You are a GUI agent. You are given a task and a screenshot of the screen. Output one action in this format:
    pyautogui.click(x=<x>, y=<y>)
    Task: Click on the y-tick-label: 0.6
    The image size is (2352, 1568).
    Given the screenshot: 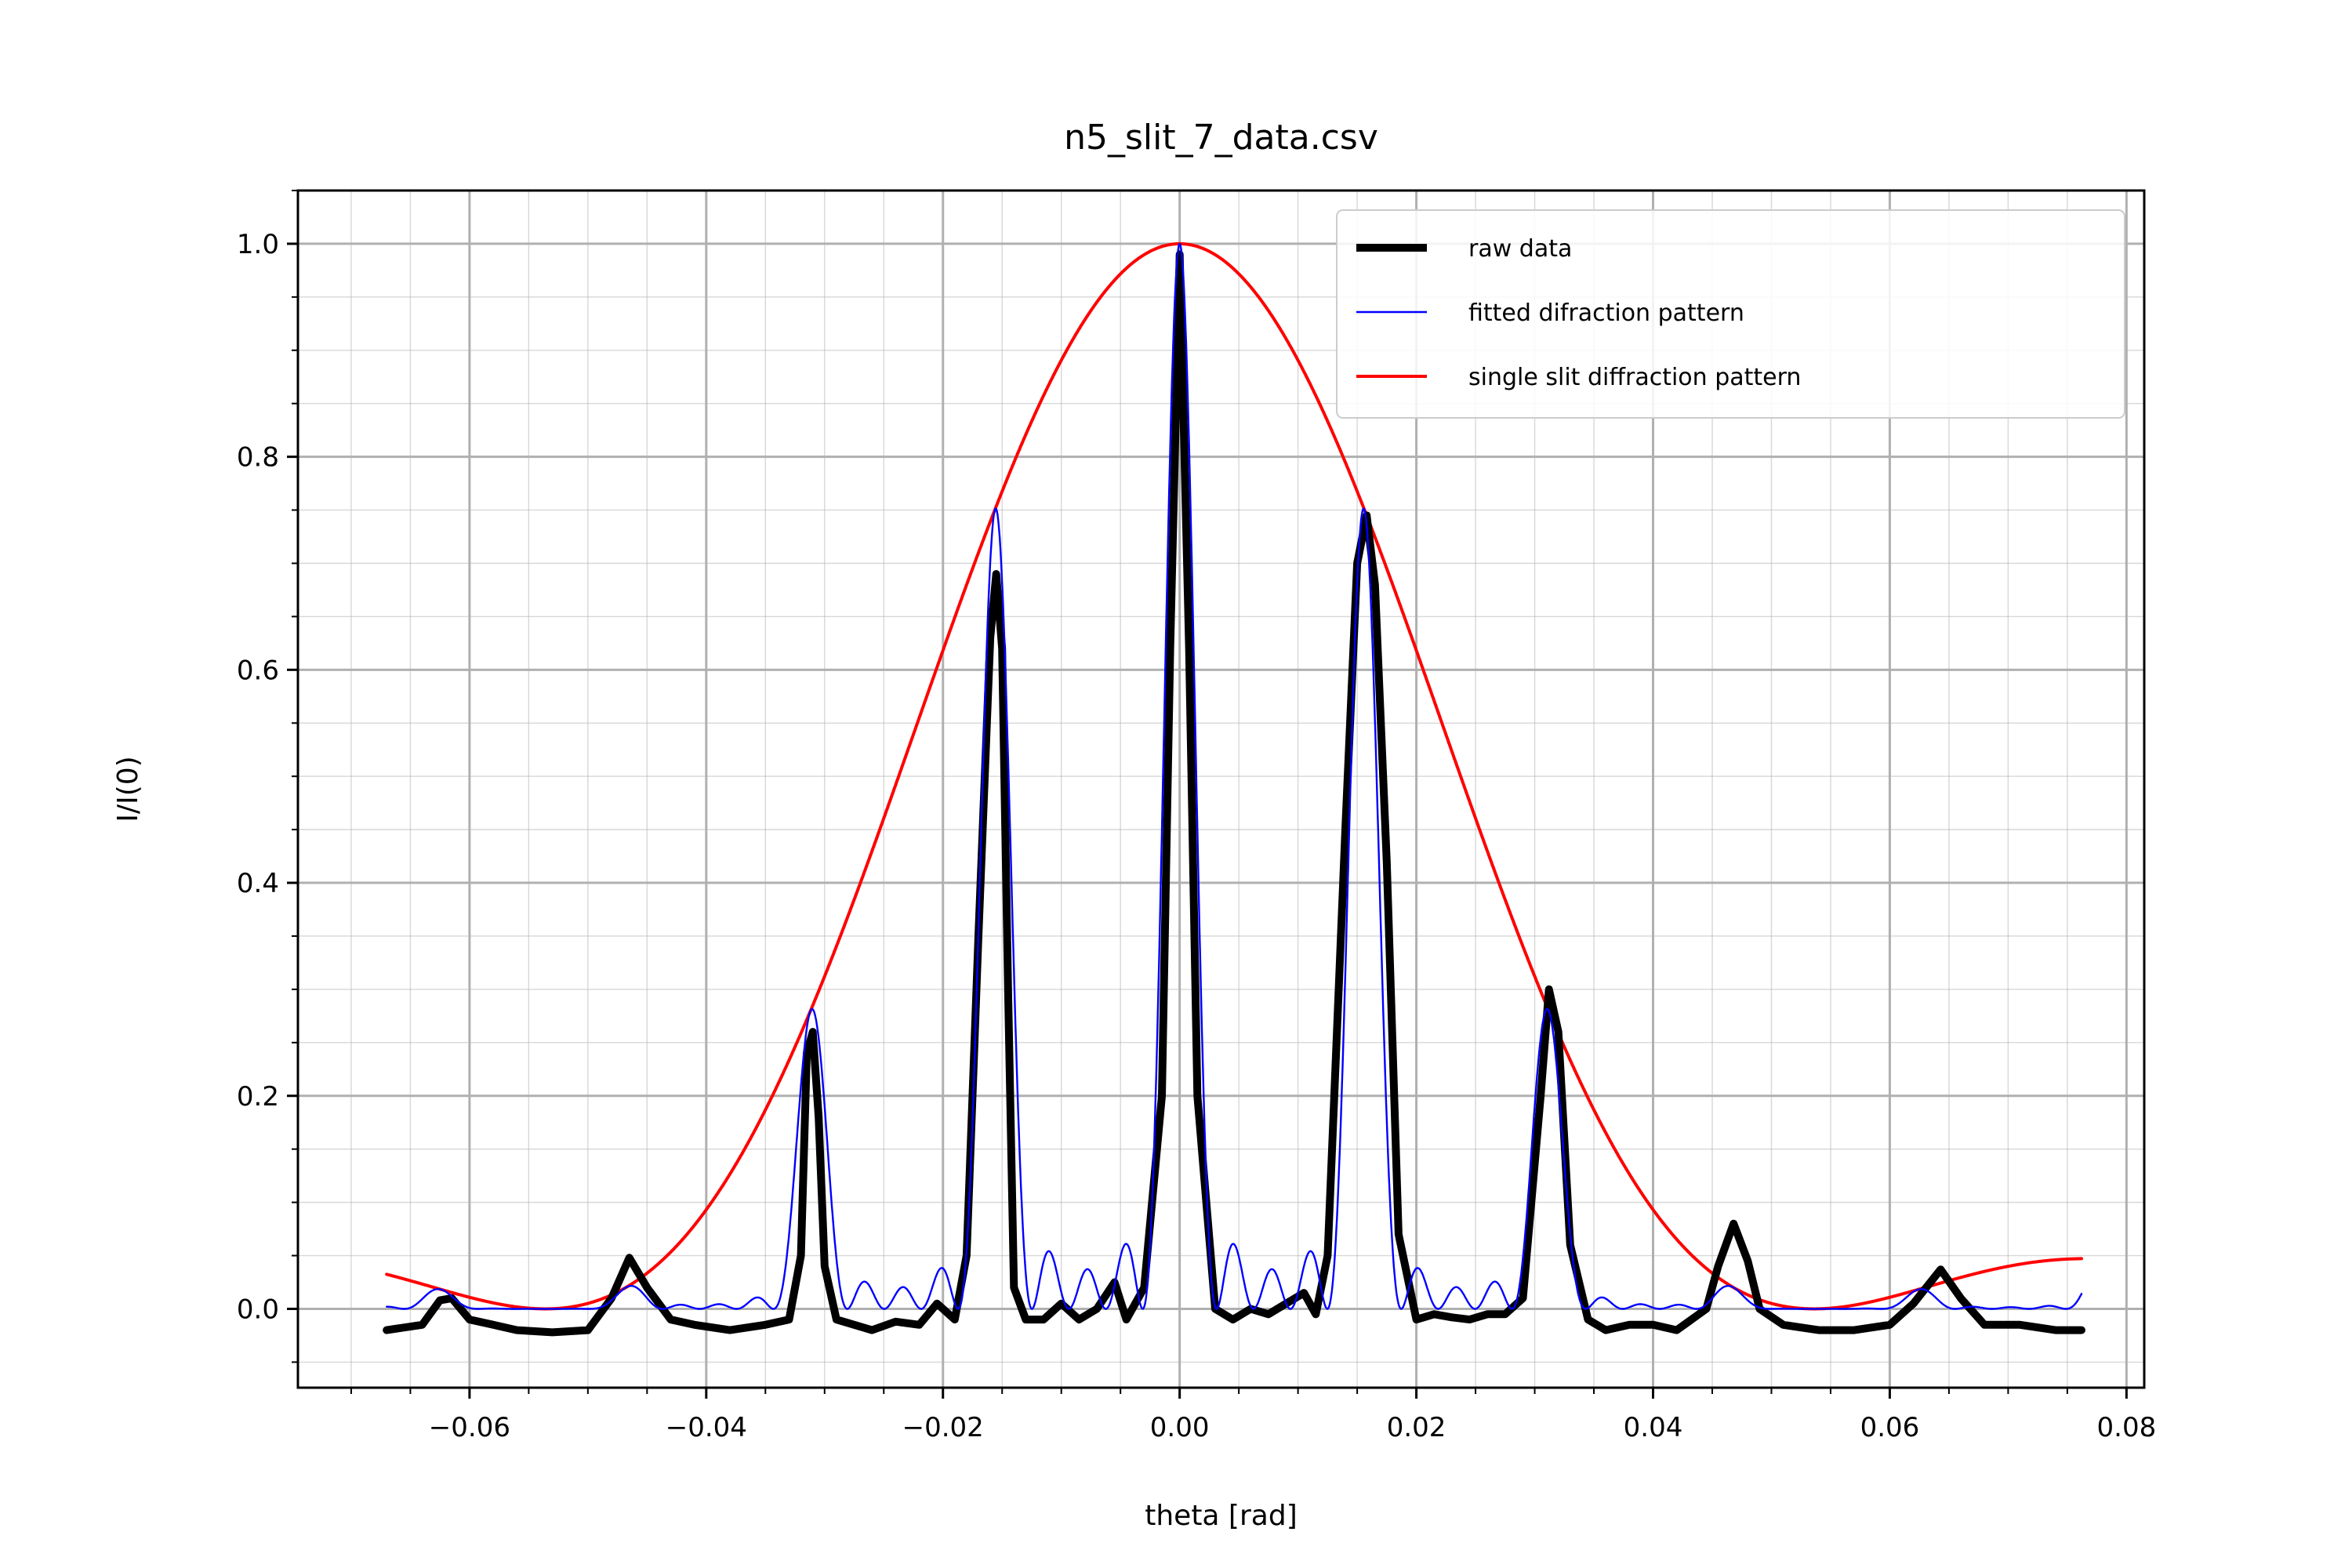 What is the action you would take?
    pyautogui.click(x=258, y=670)
    